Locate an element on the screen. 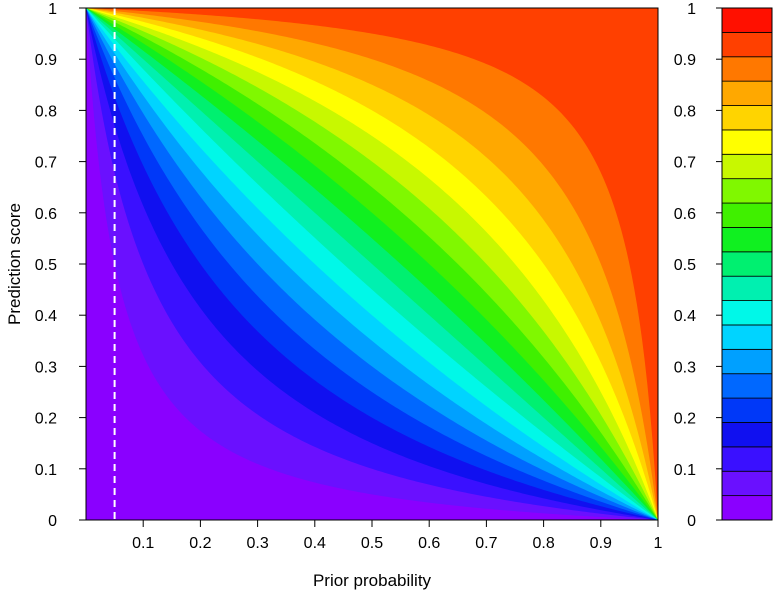 The image size is (779, 595). colorbar-tick-label: 0.7 is located at coordinates (685, 163).